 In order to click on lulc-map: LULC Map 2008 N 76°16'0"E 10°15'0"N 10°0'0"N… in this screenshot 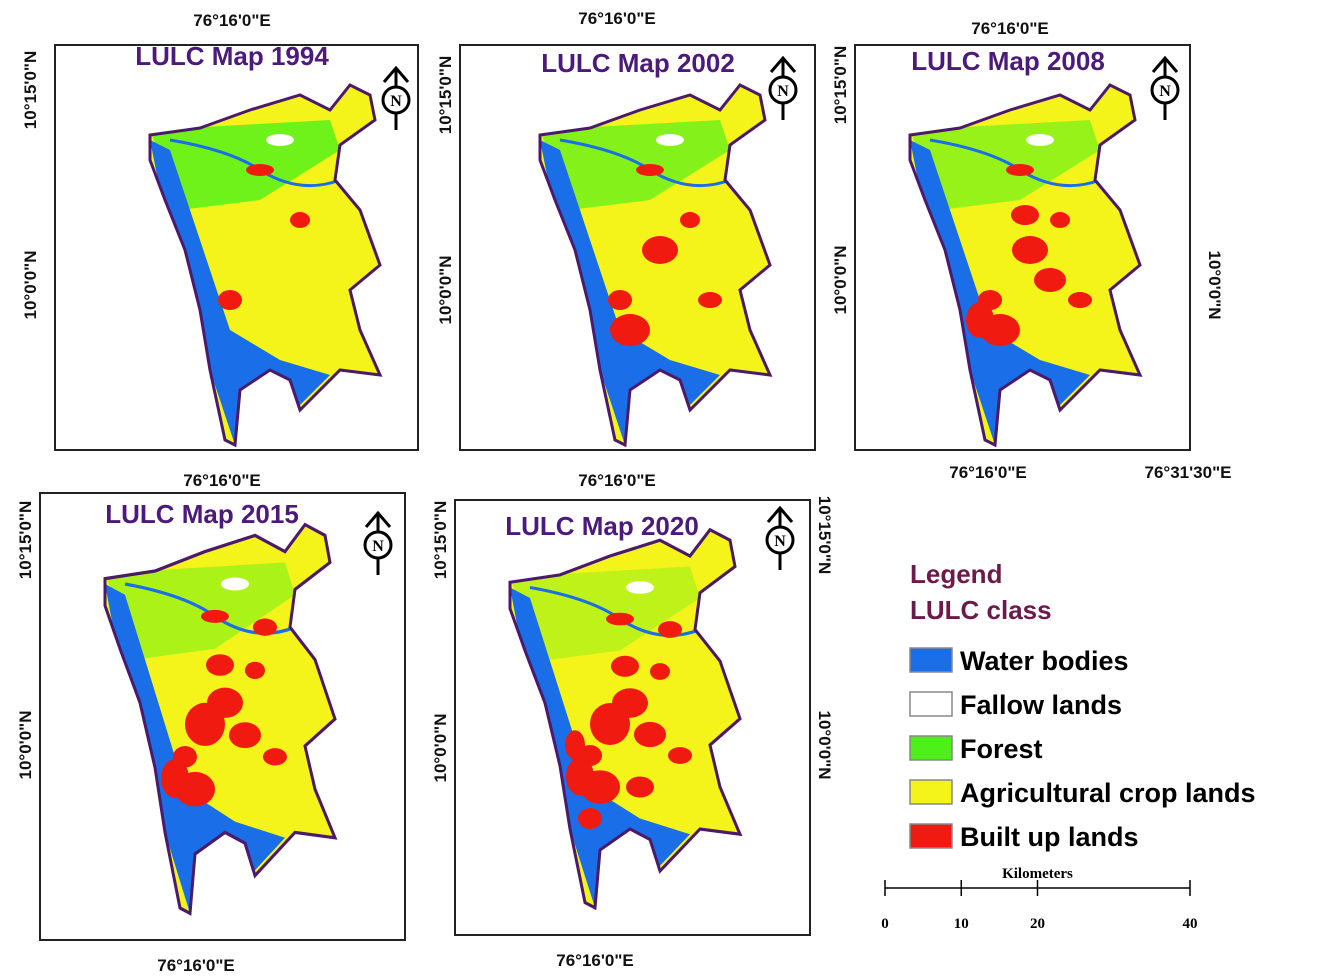, I will do `click(1031, 250)`.